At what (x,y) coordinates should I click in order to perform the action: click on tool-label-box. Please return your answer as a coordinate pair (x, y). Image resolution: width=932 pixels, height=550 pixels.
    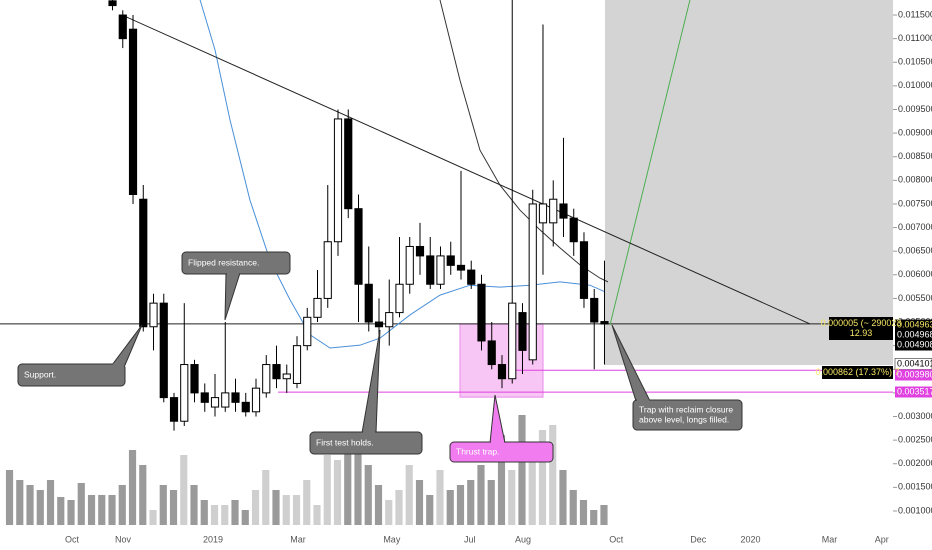
    Looking at the image, I should click on (861, 328).